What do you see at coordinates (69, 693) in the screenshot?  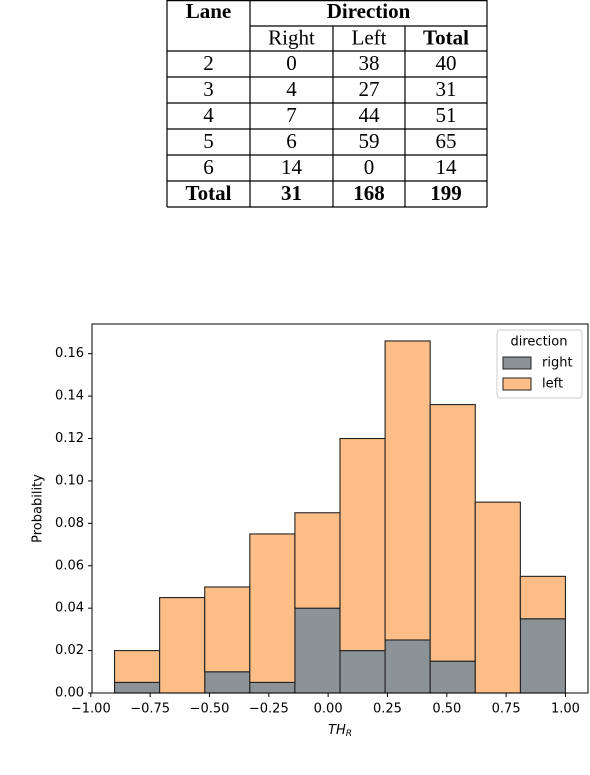 I see `y-tick-label: 0.00` at bounding box center [69, 693].